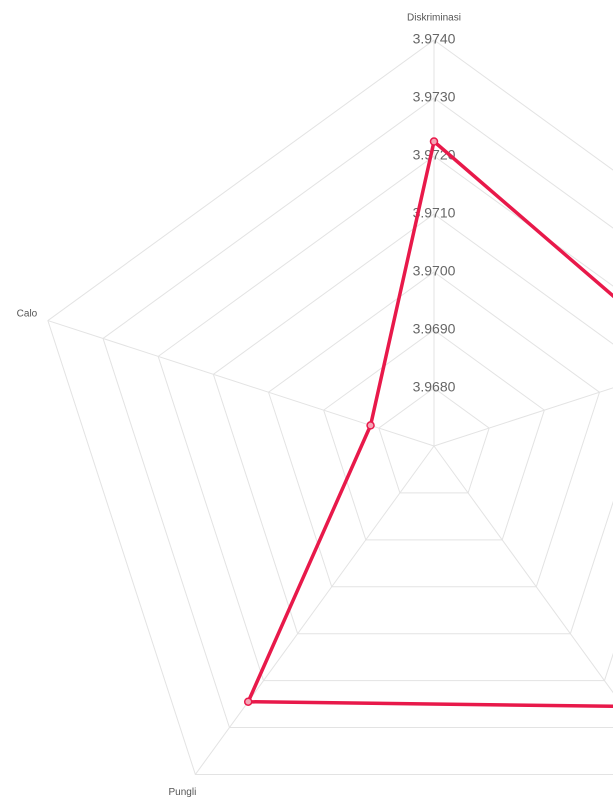 This screenshot has width=613, height=801. What do you see at coordinates (27, 313) in the screenshot?
I see `axis-label-calo: Calo` at bounding box center [27, 313].